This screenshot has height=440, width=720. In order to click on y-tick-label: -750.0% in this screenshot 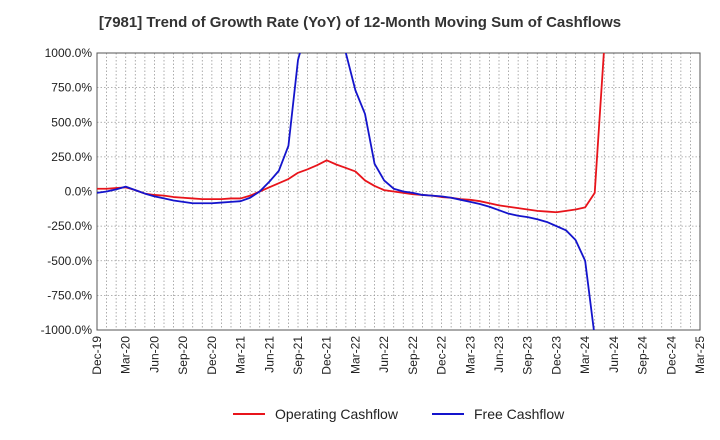, I will do `click(69, 295)`.